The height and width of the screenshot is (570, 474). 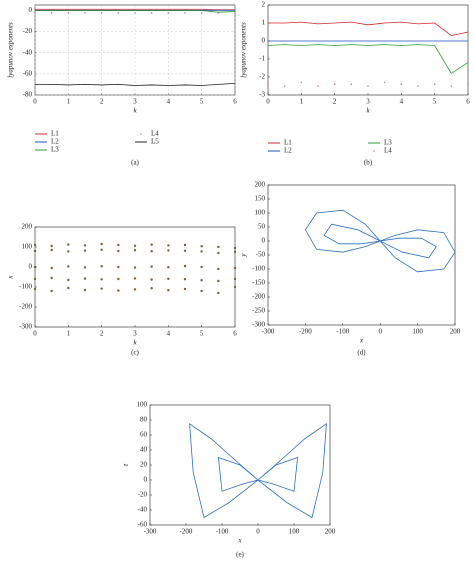 What do you see at coordinates (28, 73) in the screenshot?
I see `y-tick-label: -60` at bounding box center [28, 73].